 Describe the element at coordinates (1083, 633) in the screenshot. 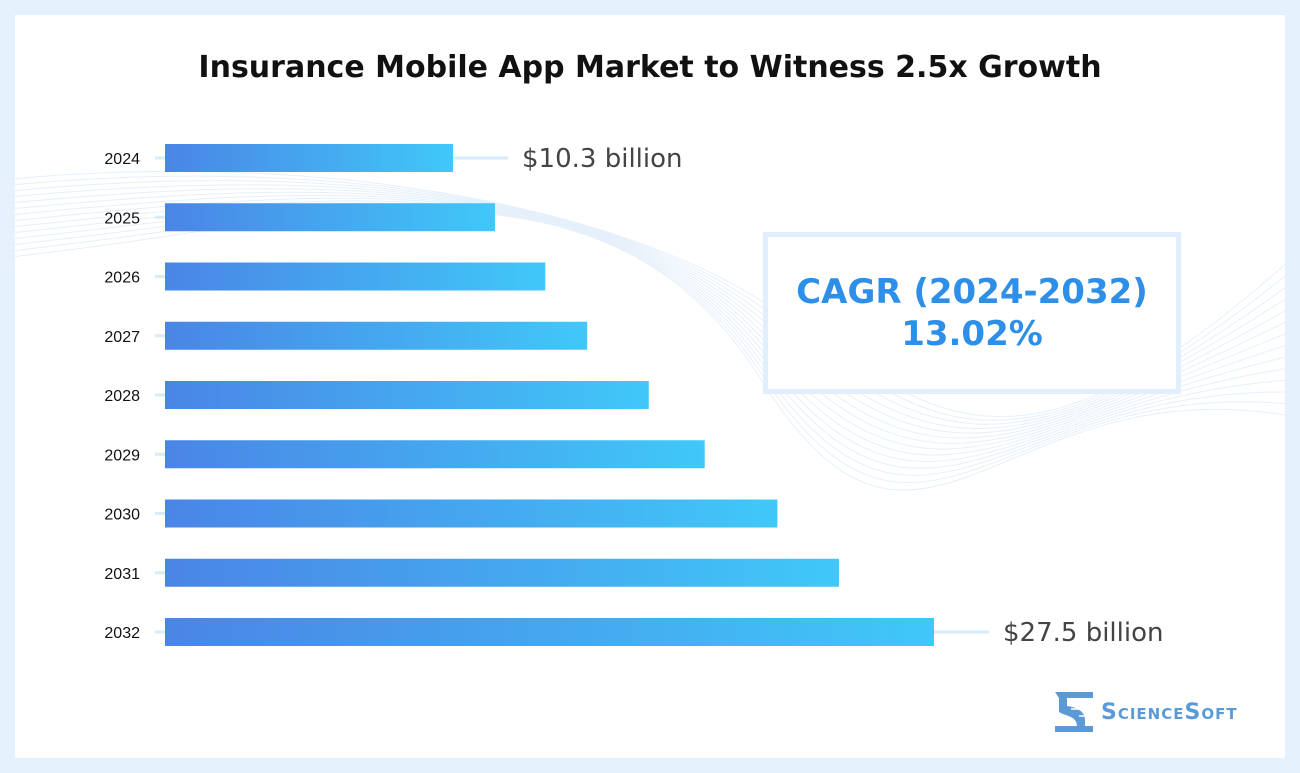

I see `data-label-2032: $27.5 billion` at that location.